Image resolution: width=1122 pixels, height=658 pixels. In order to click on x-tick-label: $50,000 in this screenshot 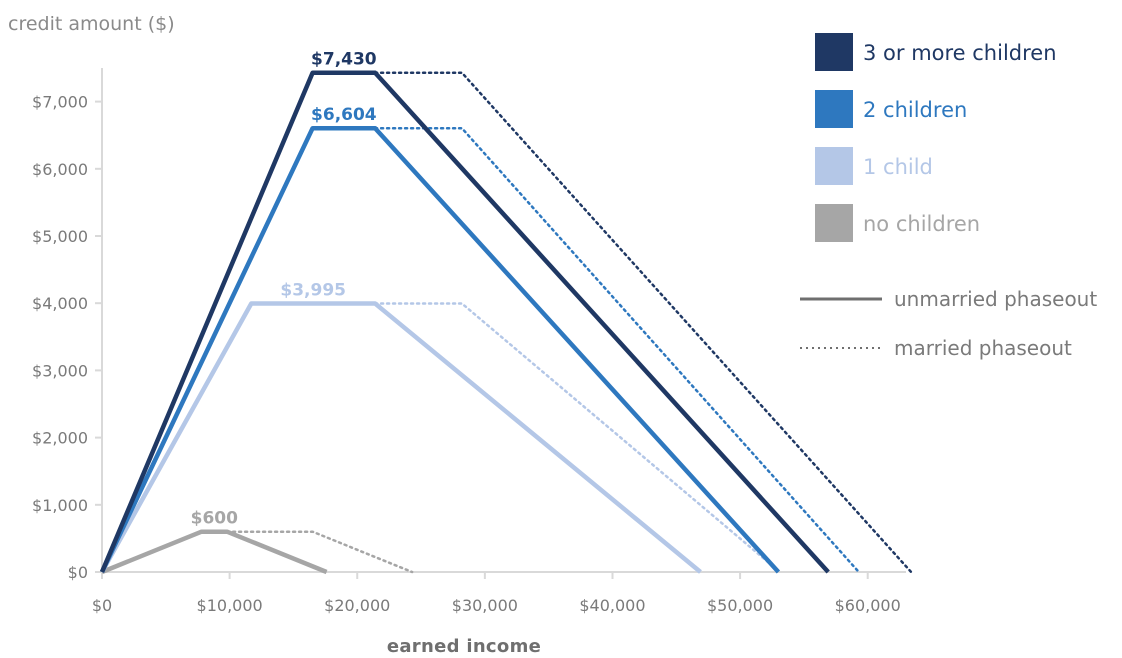, I will do `click(740, 605)`.